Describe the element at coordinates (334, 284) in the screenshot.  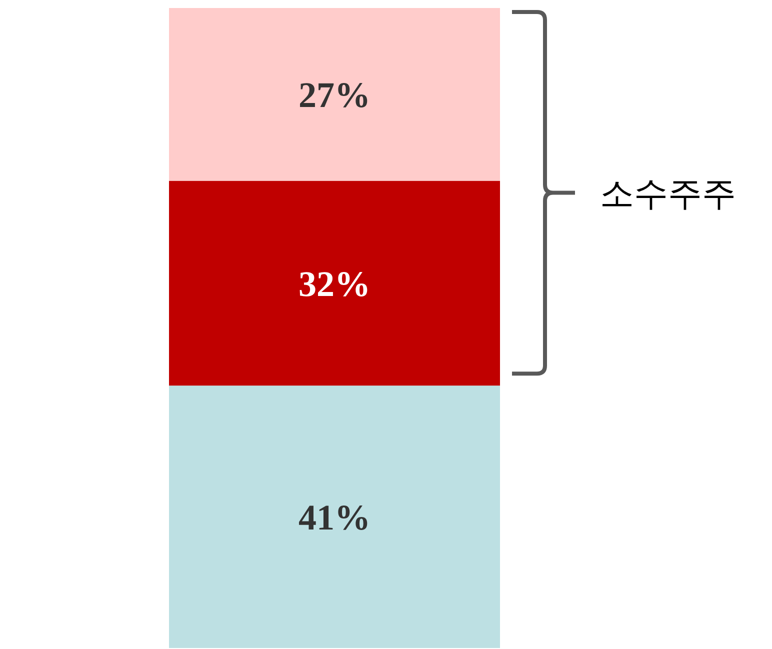
I see `data-label: 32%` at that location.